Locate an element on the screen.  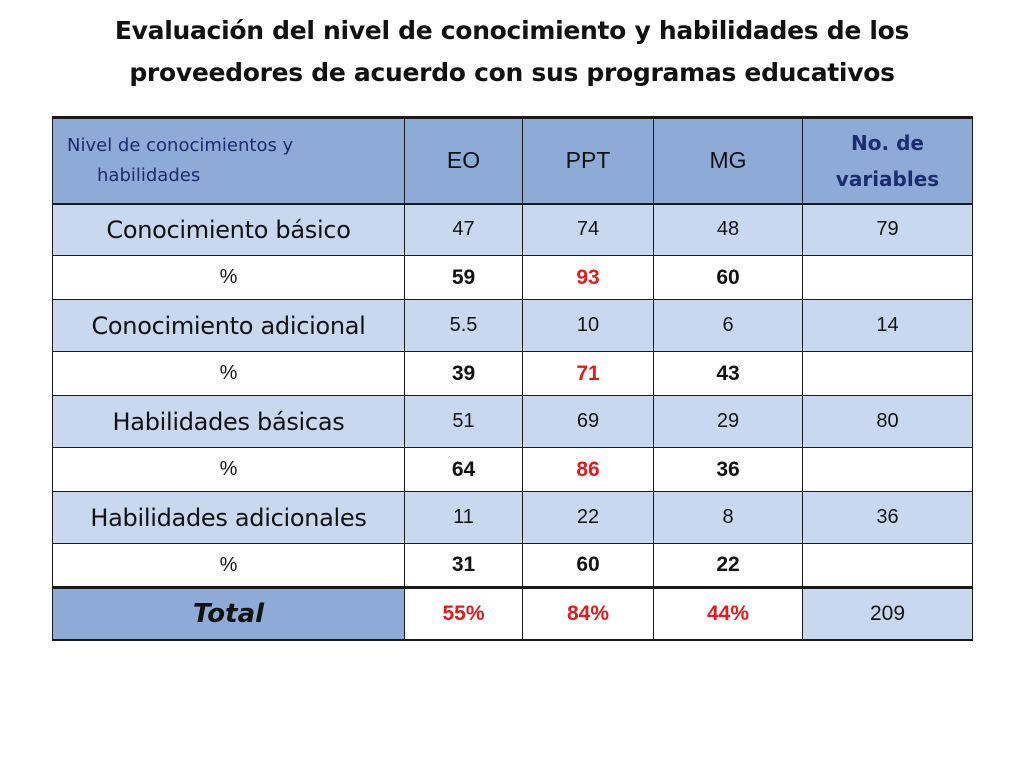
row-label: Habilidades básicas is located at coordinates (228, 421).